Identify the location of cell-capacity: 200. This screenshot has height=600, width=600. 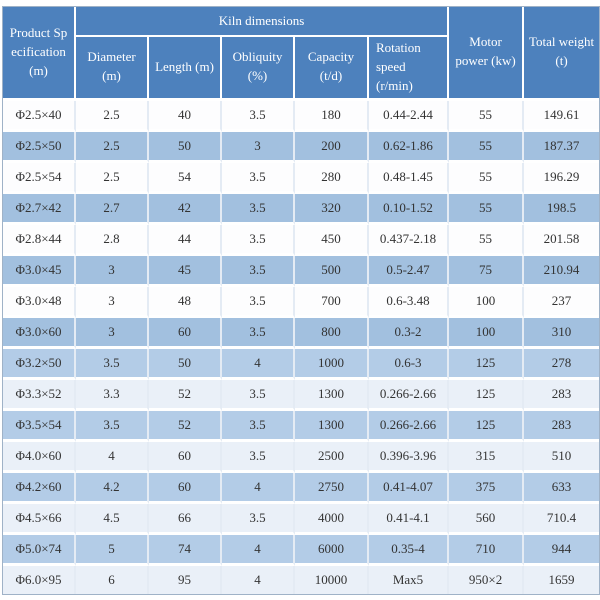
(332, 147).